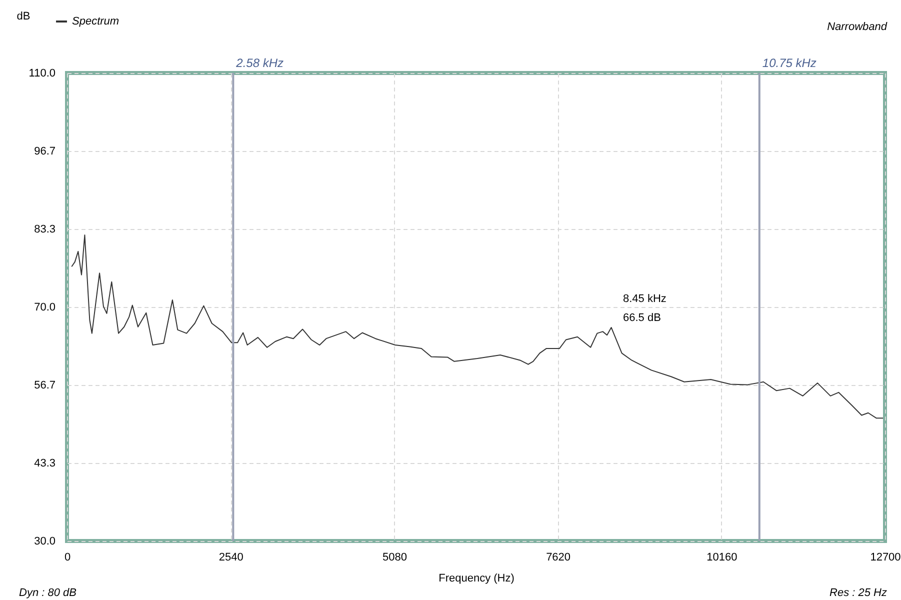  Describe the element at coordinates (476, 578) in the screenshot. I see `x-axis-title: Frequency (Hz)` at that location.